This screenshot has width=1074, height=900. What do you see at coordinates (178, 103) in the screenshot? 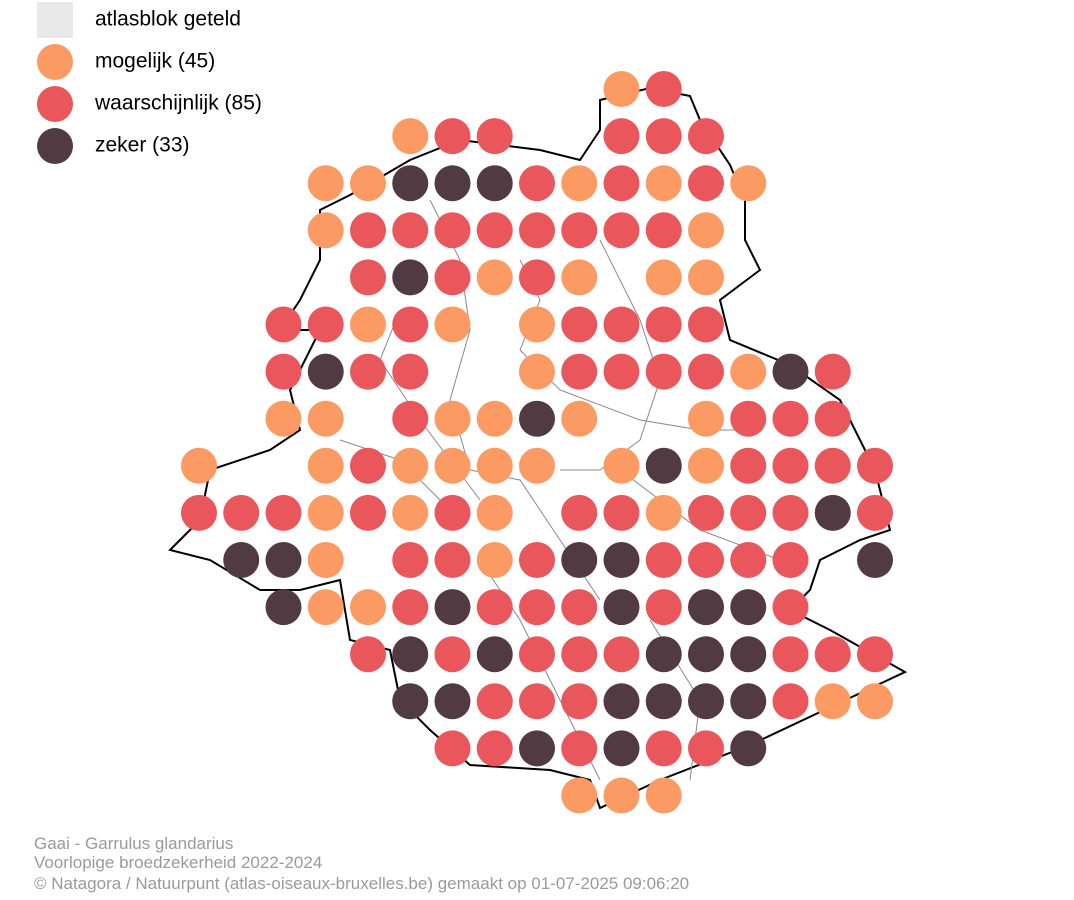
I see `legend-label: waarschijnlijk (85)` at bounding box center [178, 103].